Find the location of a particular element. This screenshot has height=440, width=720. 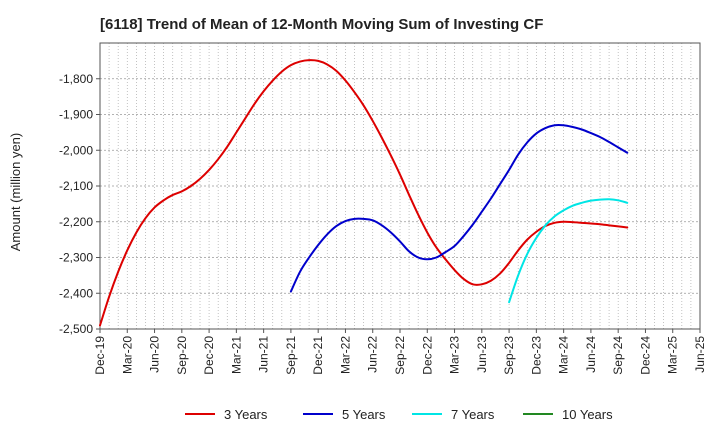

x-tick-label: Jun-24 is located at coordinates (591, 354).